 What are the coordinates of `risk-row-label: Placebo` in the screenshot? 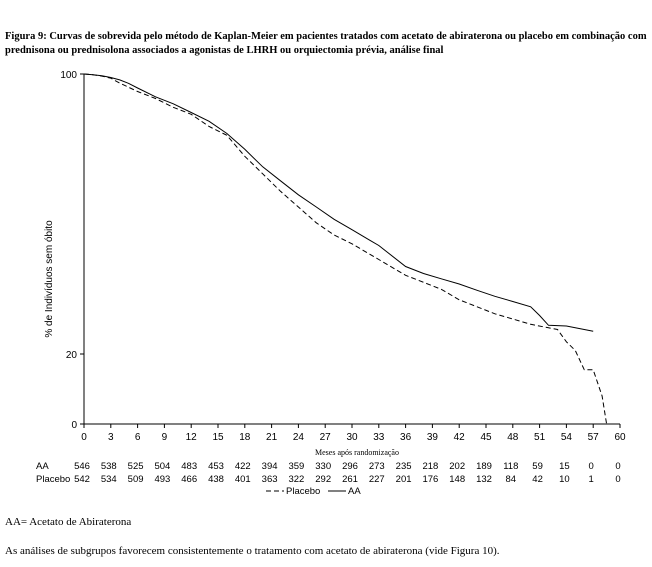 It's located at (53, 479).